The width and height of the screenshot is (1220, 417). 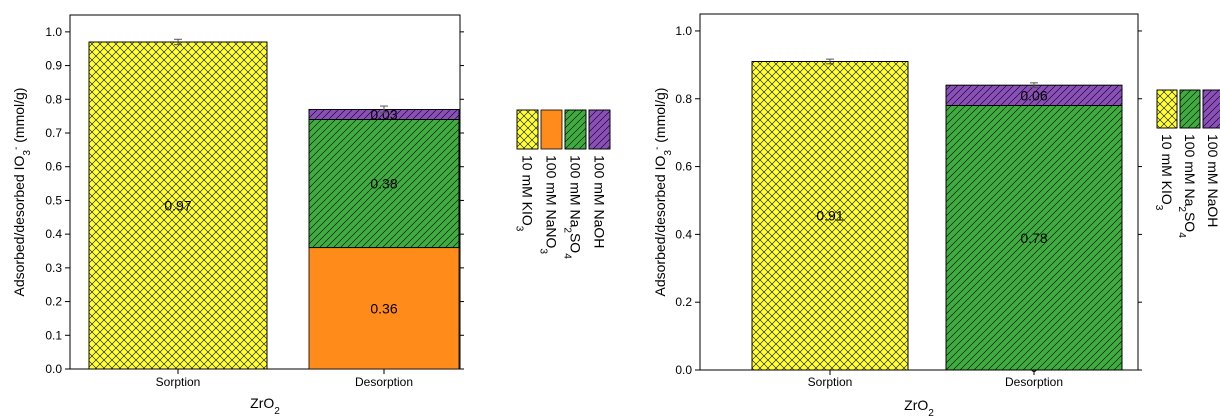 I want to click on data-label: 0.91, so click(x=829, y=216).